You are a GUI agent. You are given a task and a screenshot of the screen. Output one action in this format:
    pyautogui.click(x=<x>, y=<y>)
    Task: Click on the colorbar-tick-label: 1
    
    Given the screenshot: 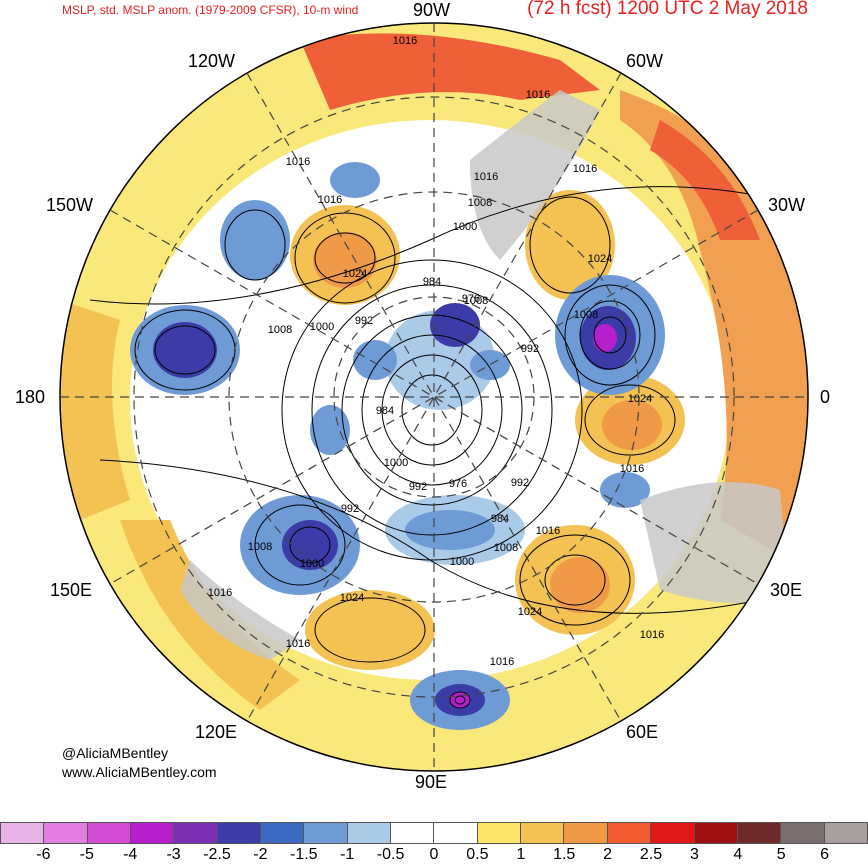 What is the action you would take?
    pyautogui.click(x=521, y=854)
    